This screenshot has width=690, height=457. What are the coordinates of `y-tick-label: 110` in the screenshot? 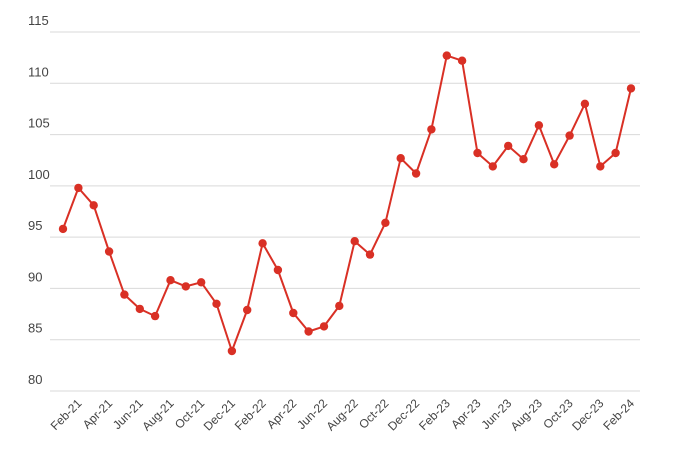 It's located at (38, 71).